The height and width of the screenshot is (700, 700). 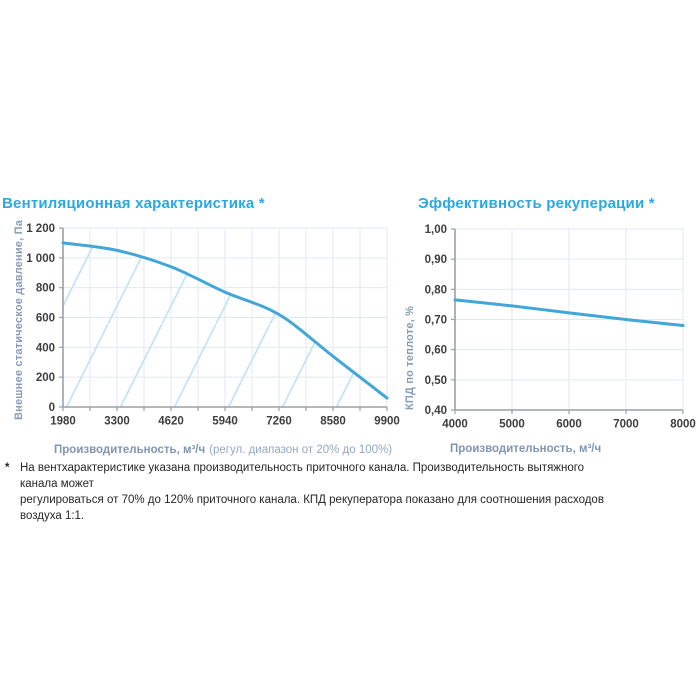 I want to click on ventilation-chart-title: Вентиляционная характеристика *, so click(x=133, y=203).